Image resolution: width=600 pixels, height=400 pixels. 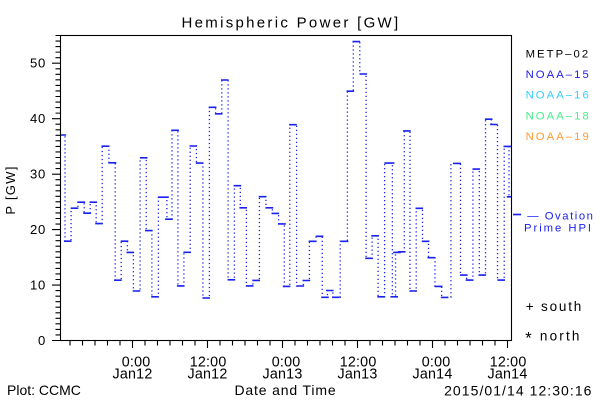 What do you see at coordinates (38, 118) in the screenshot?
I see `svg-text: 40` at bounding box center [38, 118].